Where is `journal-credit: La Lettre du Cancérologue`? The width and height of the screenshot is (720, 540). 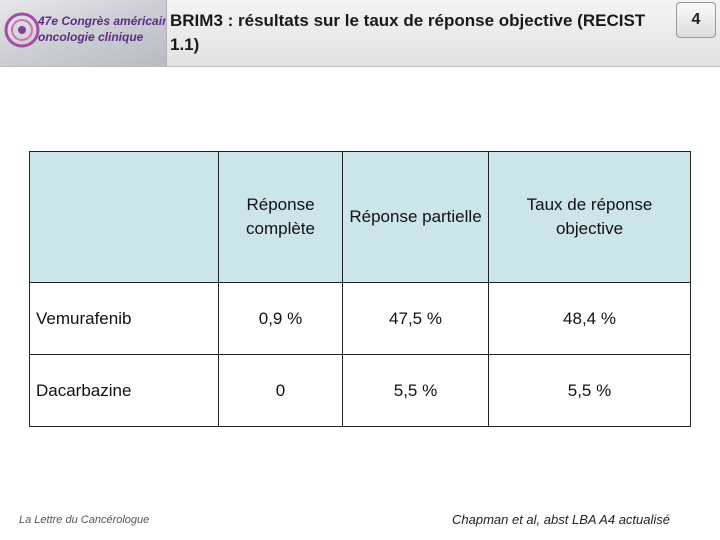 journal-credit: La Lettre du Cancérologue is located at coordinates (84, 520).